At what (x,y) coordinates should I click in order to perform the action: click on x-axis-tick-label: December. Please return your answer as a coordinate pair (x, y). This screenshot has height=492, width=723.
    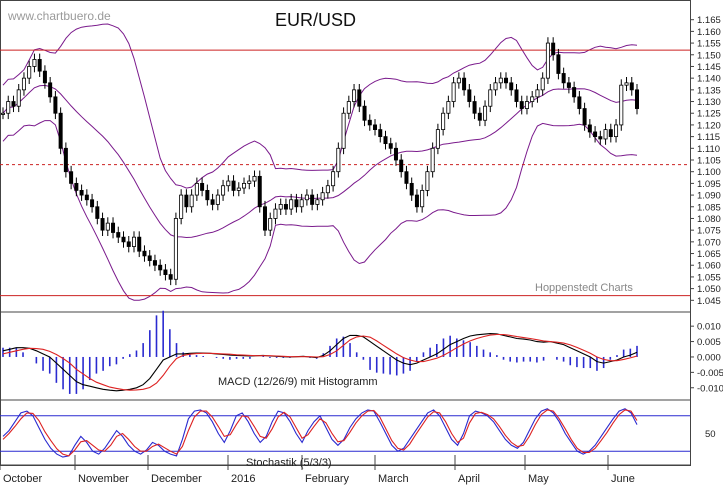
    Looking at the image, I should click on (176, 479).